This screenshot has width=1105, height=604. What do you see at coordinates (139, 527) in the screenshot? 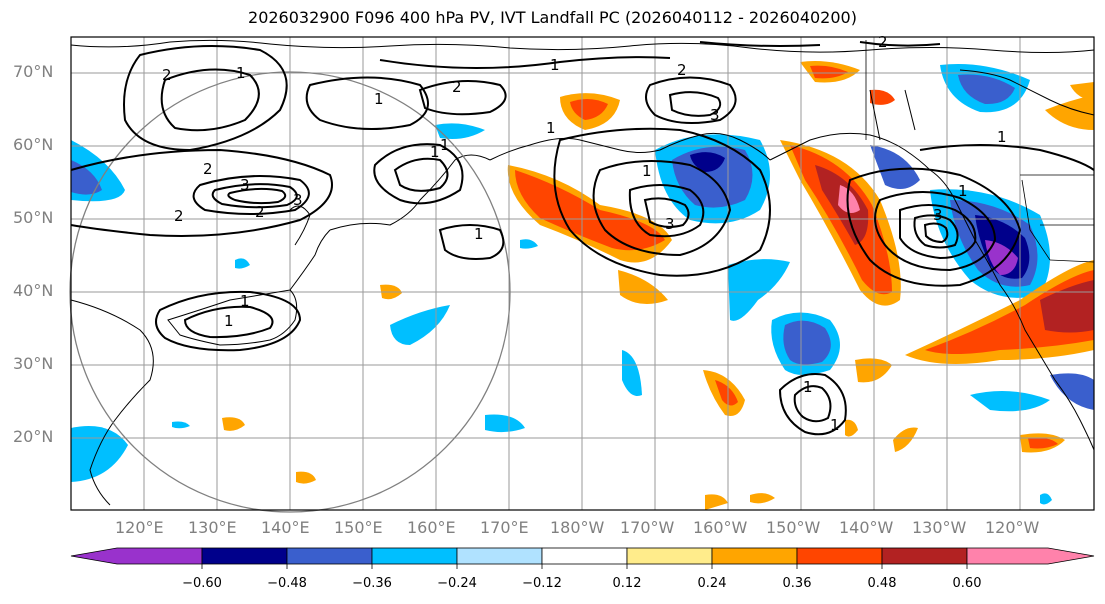
I see `lon-tick-label: 120°E` at bounding box center [139, 527].